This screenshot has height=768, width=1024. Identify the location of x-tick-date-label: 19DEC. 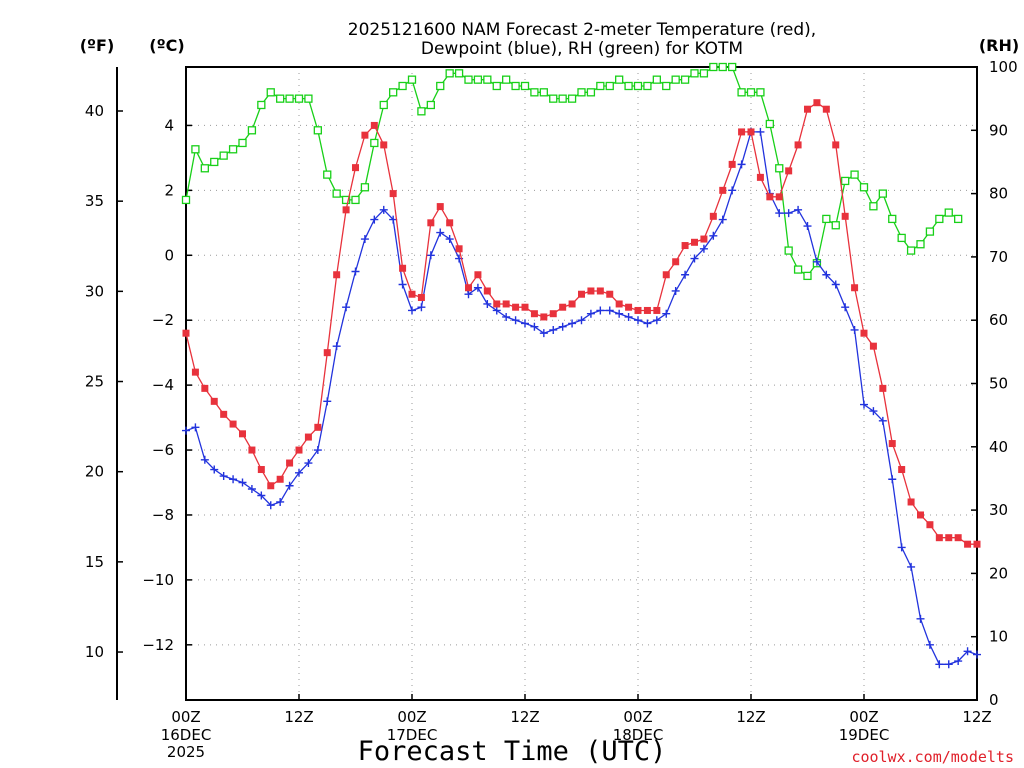
(864, 735).